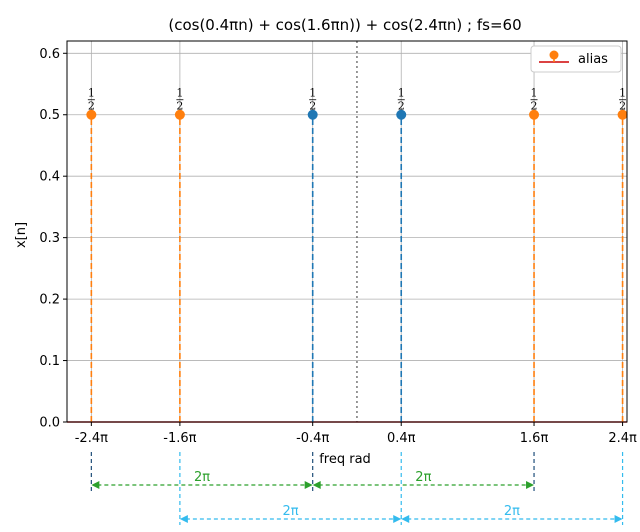 Image resolution: width=640 pixels, height=532 pixels. What do you see at coordinates (576, 59) in the screenshot?
I see `legend: alias` at bounding box center [576, 59].